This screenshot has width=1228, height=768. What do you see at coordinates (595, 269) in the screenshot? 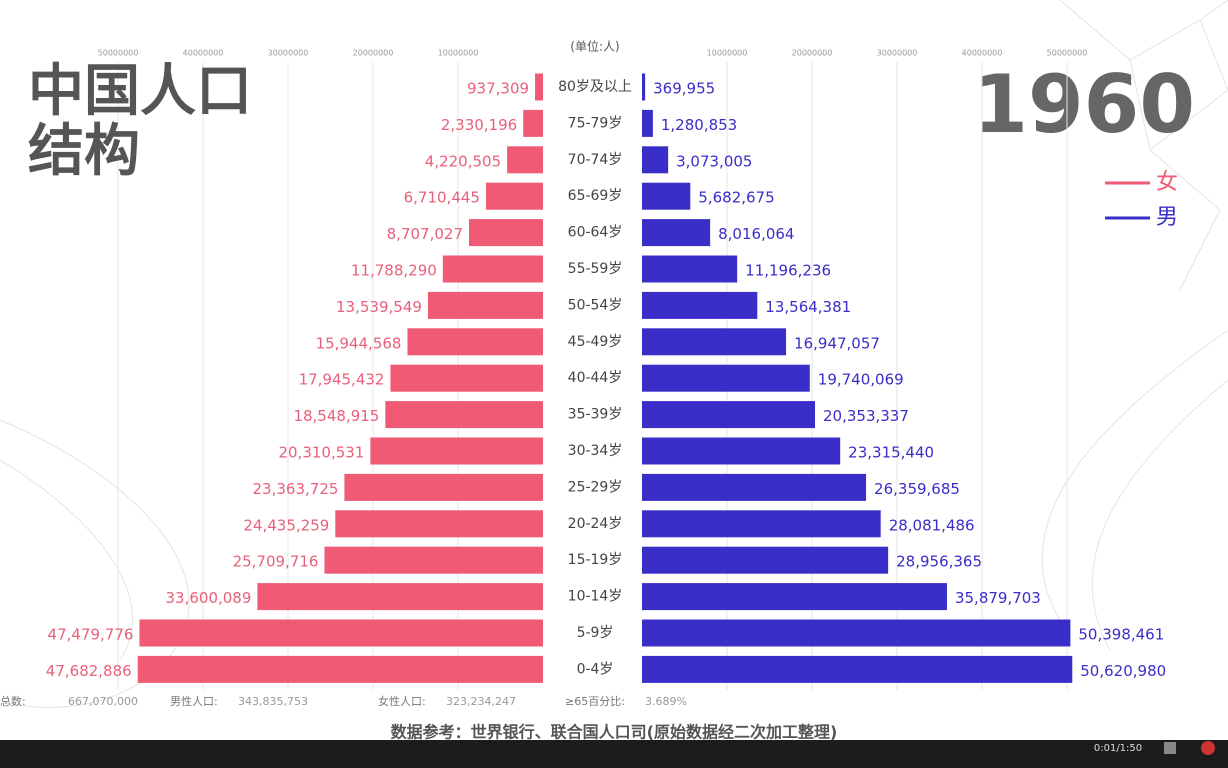
I see `category-label: 55-59岁` at bounding box center [595, 269].